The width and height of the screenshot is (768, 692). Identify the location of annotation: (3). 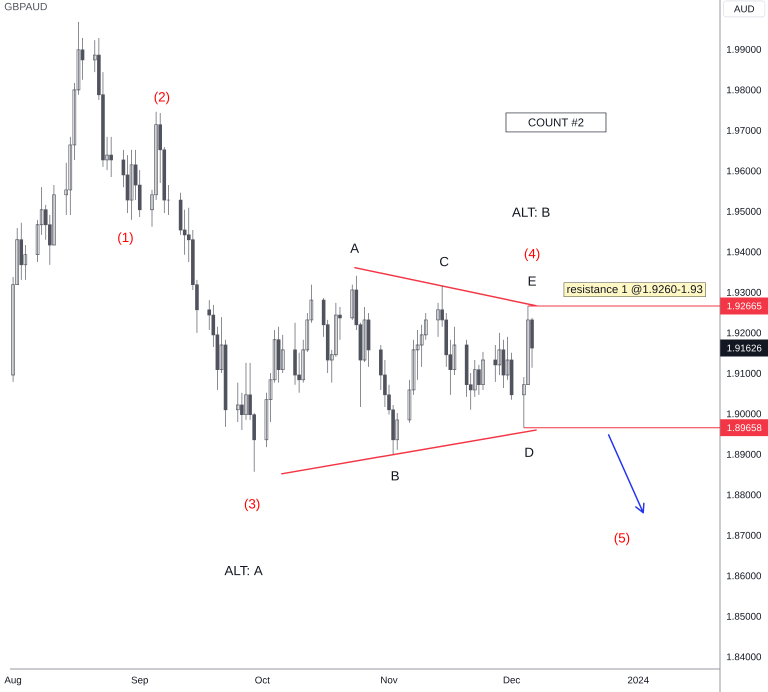
(252, 505).